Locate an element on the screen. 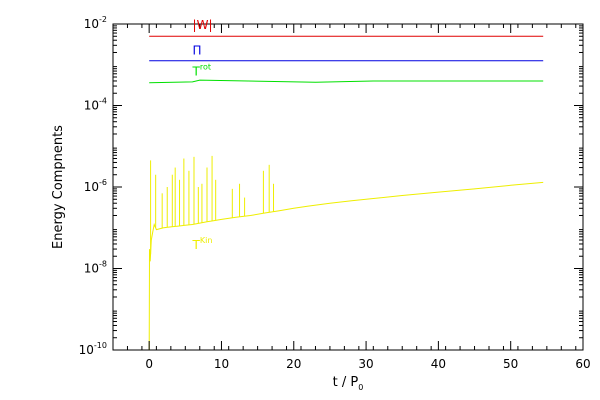  y-tick-label: 10⁻⁶ is located at coordinates (95, 186).